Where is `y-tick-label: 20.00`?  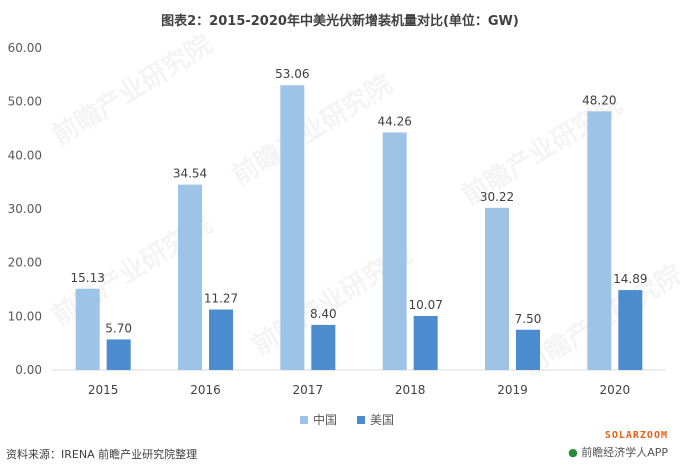 y-tick-label: 20.00 is located at coordinates (25, 263).